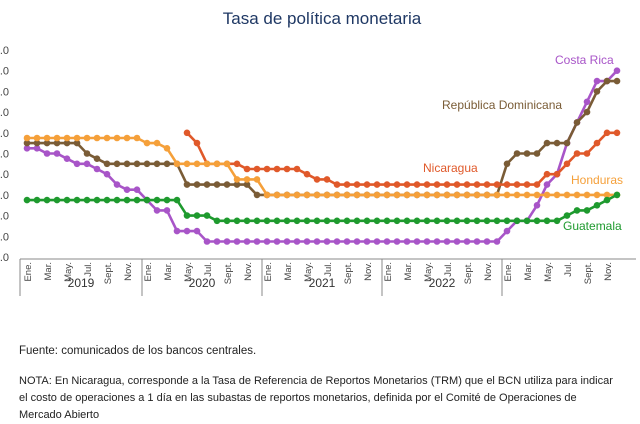 The height and width of the screenshot is (424, 640). Describe the element at coordinates (388, 272) in the screenshot. I see `x-tick-label: Ene.` at that location.